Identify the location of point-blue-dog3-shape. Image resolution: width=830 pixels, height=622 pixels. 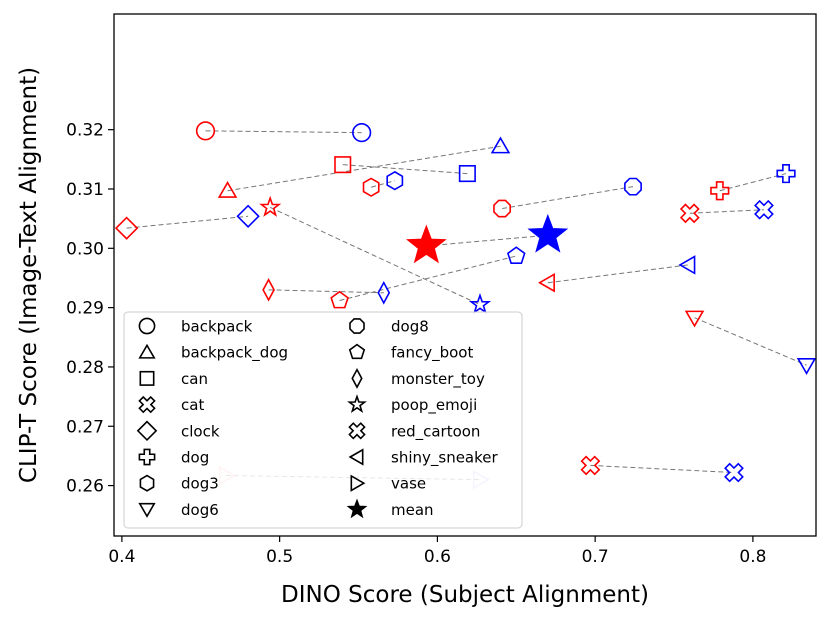
(395, 180).